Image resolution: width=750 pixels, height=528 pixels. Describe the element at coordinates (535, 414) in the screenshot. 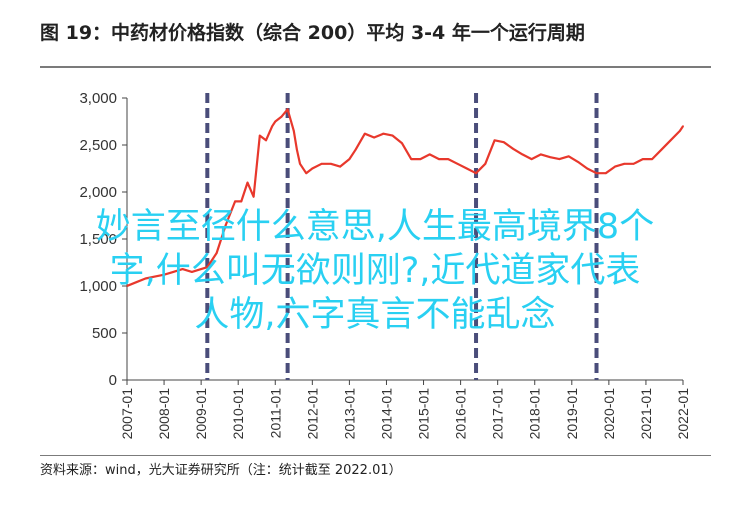

I see `x-tick-label: 2018-01` at that location.